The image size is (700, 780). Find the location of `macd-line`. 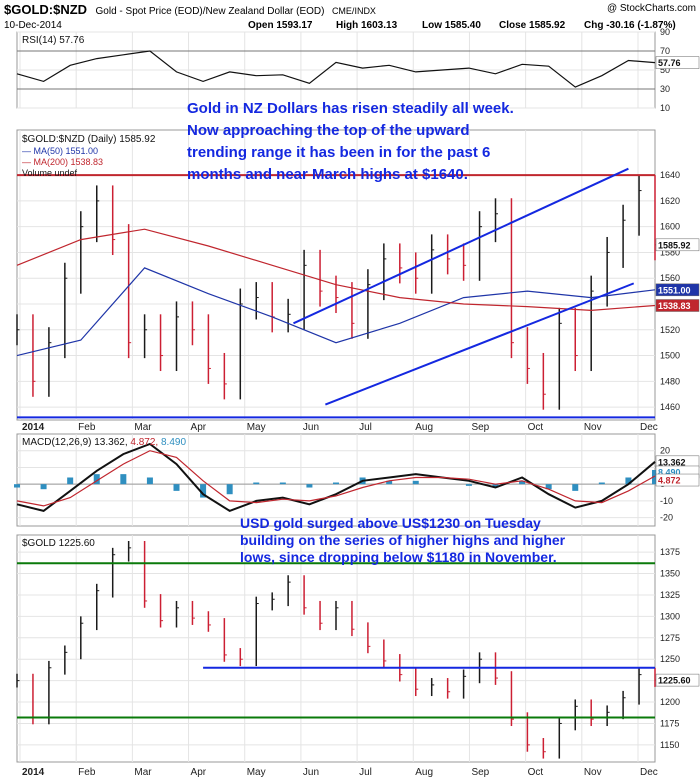

macd-line is located at coordinates (336, 477).